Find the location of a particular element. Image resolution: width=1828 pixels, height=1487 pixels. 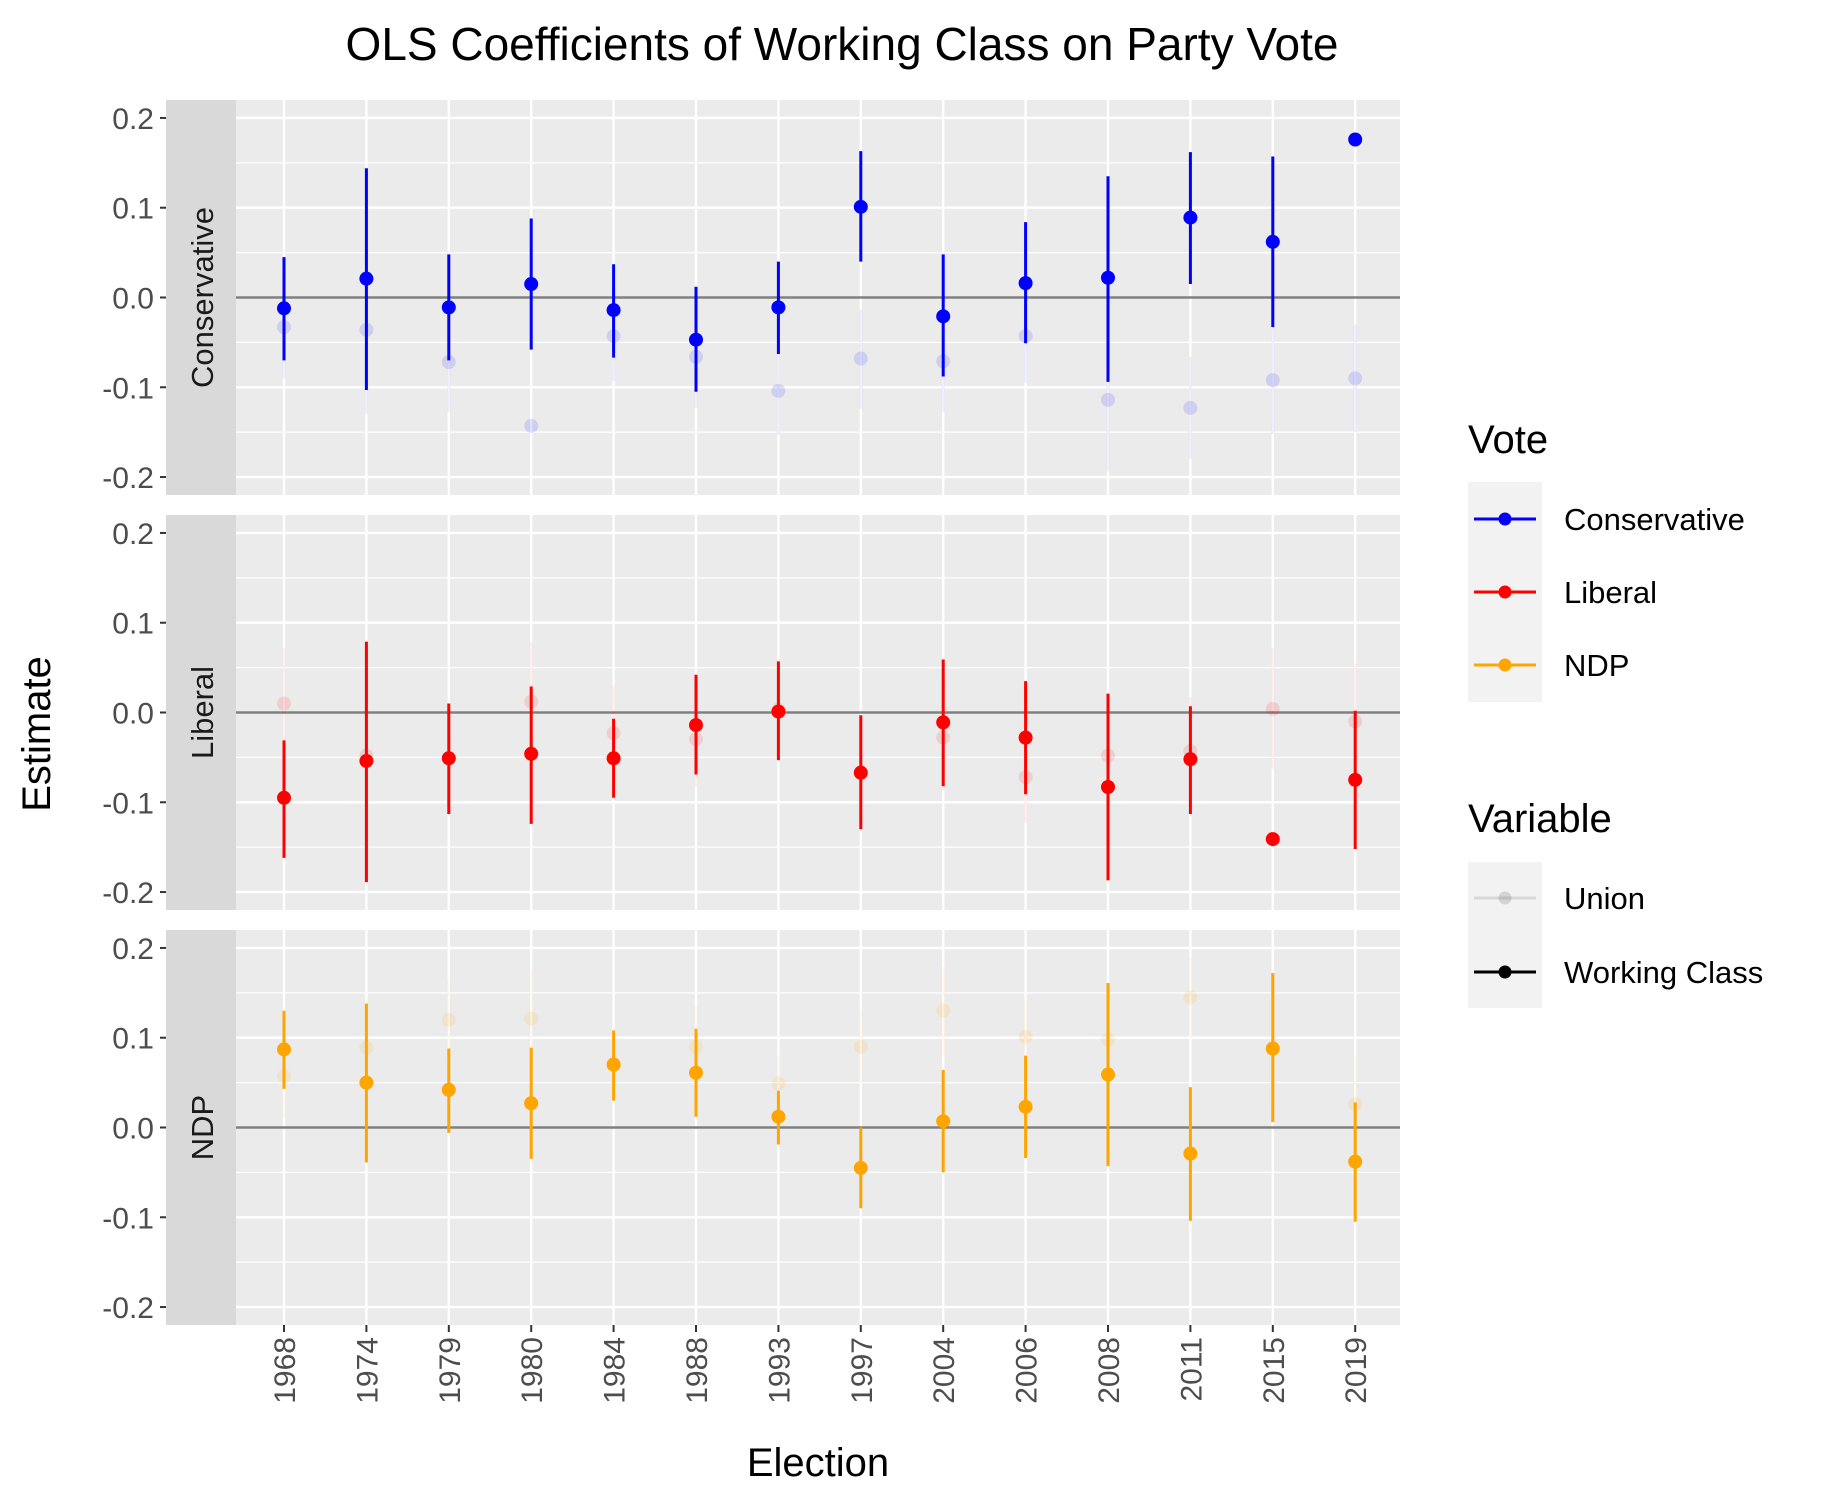

x-tick-label: 1979 is located at coordinates (450, 1370).